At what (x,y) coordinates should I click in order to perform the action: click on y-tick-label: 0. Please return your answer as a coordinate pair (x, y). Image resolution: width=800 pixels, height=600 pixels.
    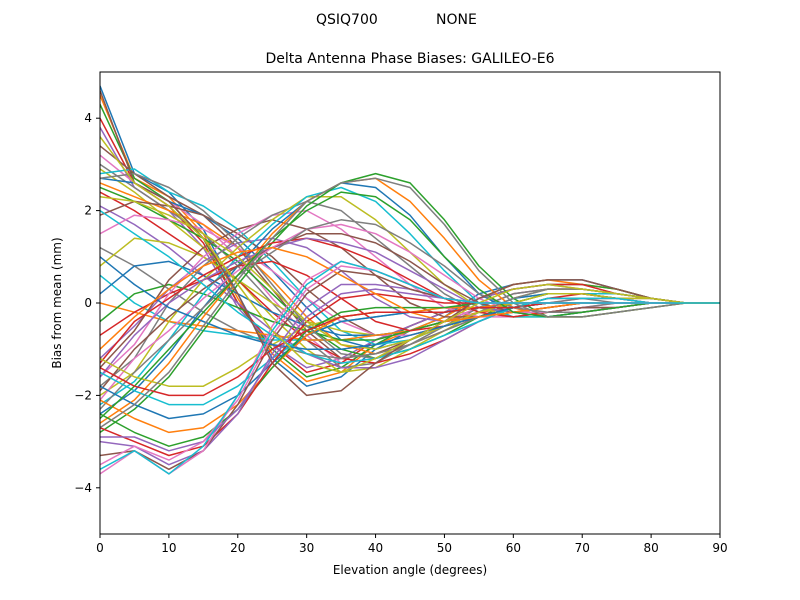
    Looking at the image, I should click on (88, 303).